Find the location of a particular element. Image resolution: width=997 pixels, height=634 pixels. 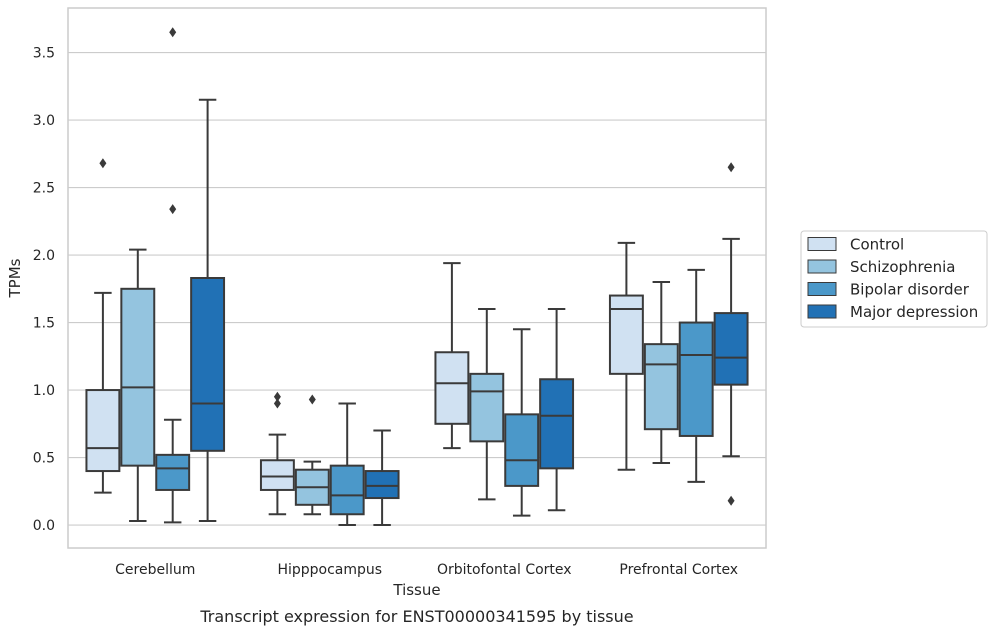

legend-label: Schizophrenia is located at coordinates (902, 267).